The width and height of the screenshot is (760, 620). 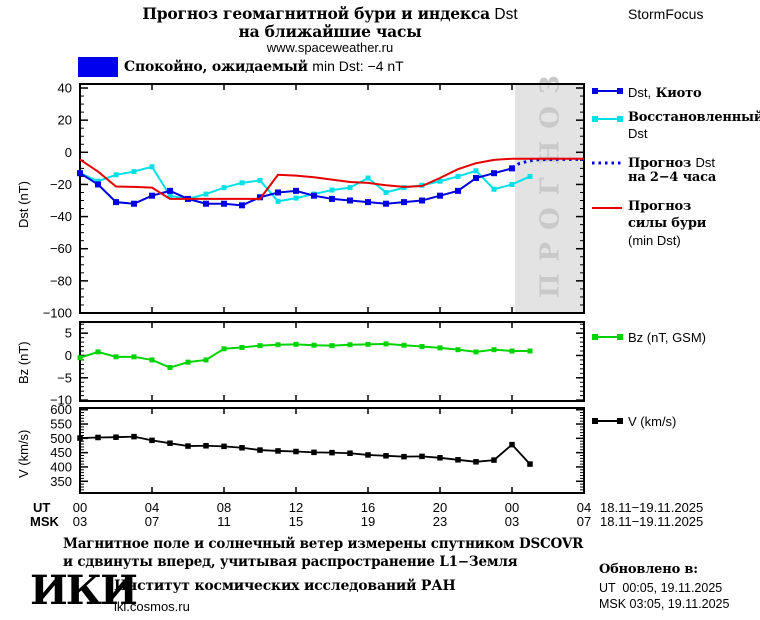 What do you see at coordinates (380, 521) in the screenshot?
I see `xaxis-msk-row: 03 07 11 15 19 23 03 07` at bounding box center [380, 521].